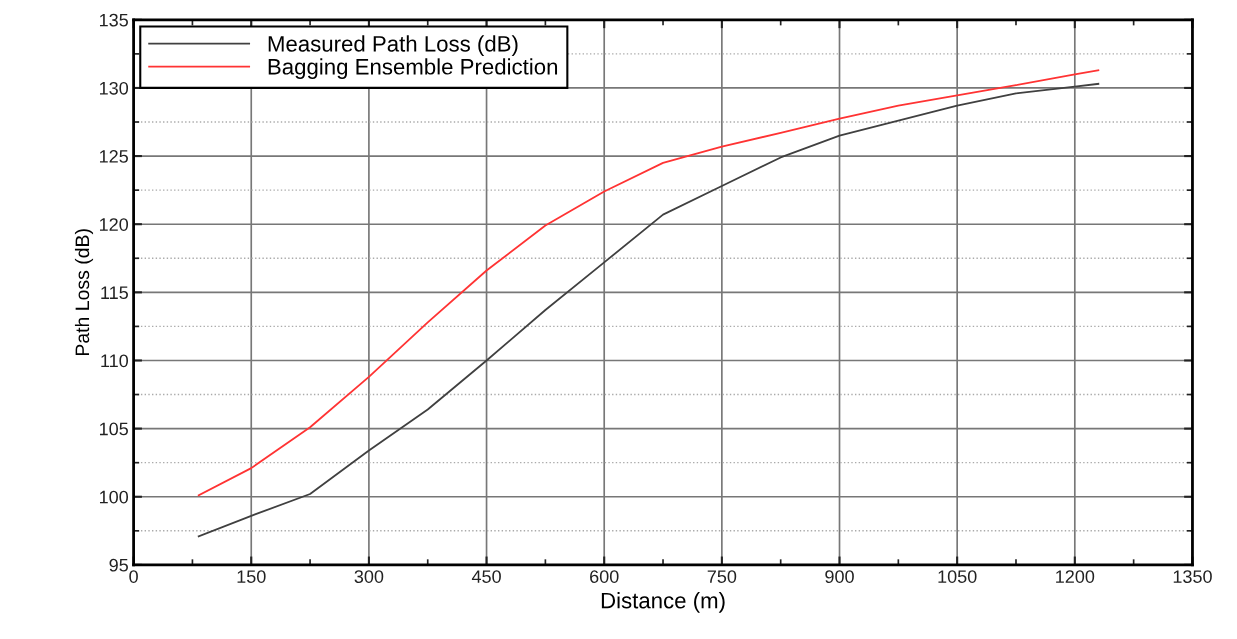 Image resolution: width=1237 pixels, height=639 pixels. I want to click on y-tick-label: 125, so click(113, 156).